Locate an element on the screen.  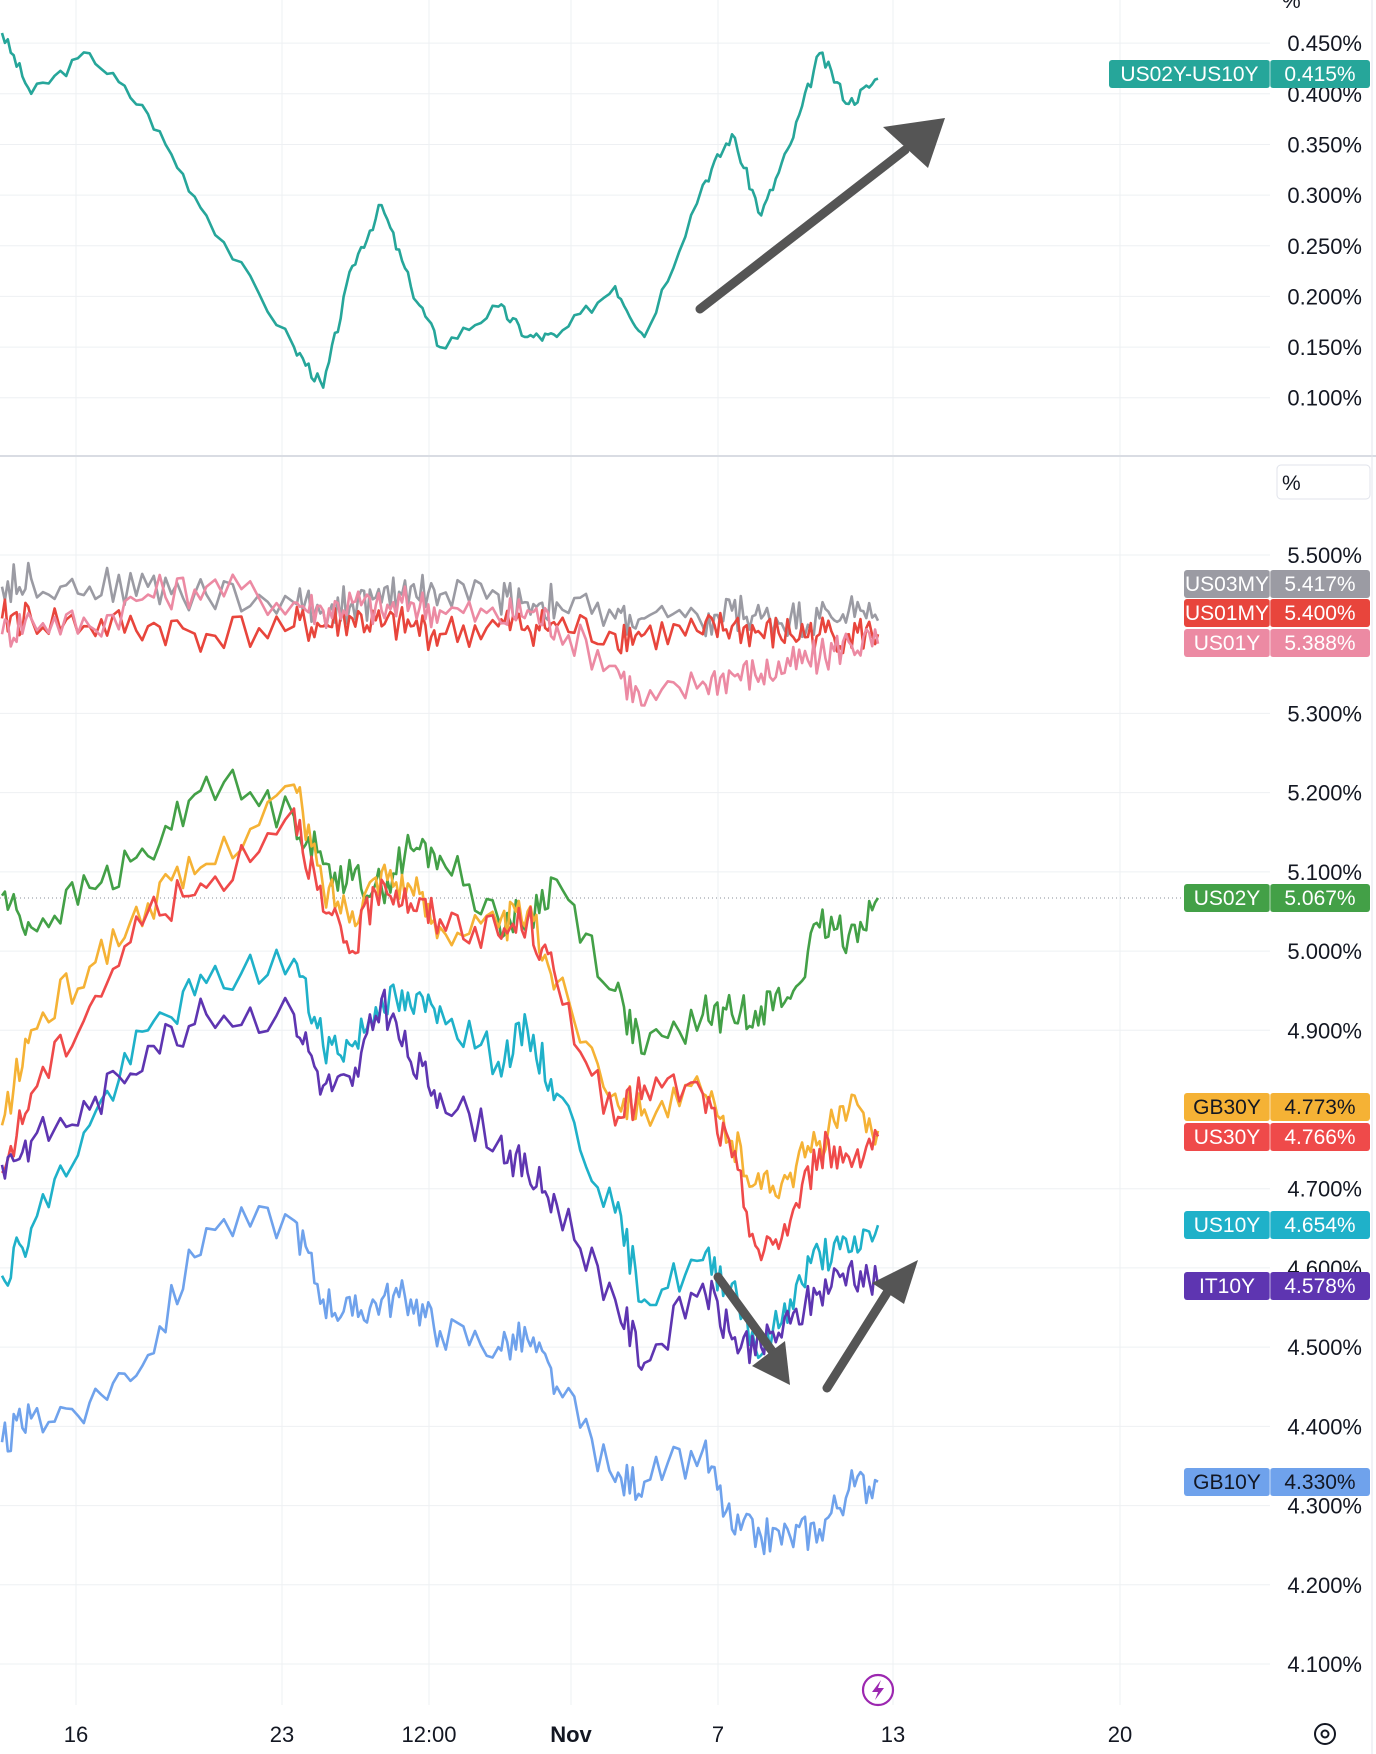
series-line-it10y is located at coordinates (440, 1179).